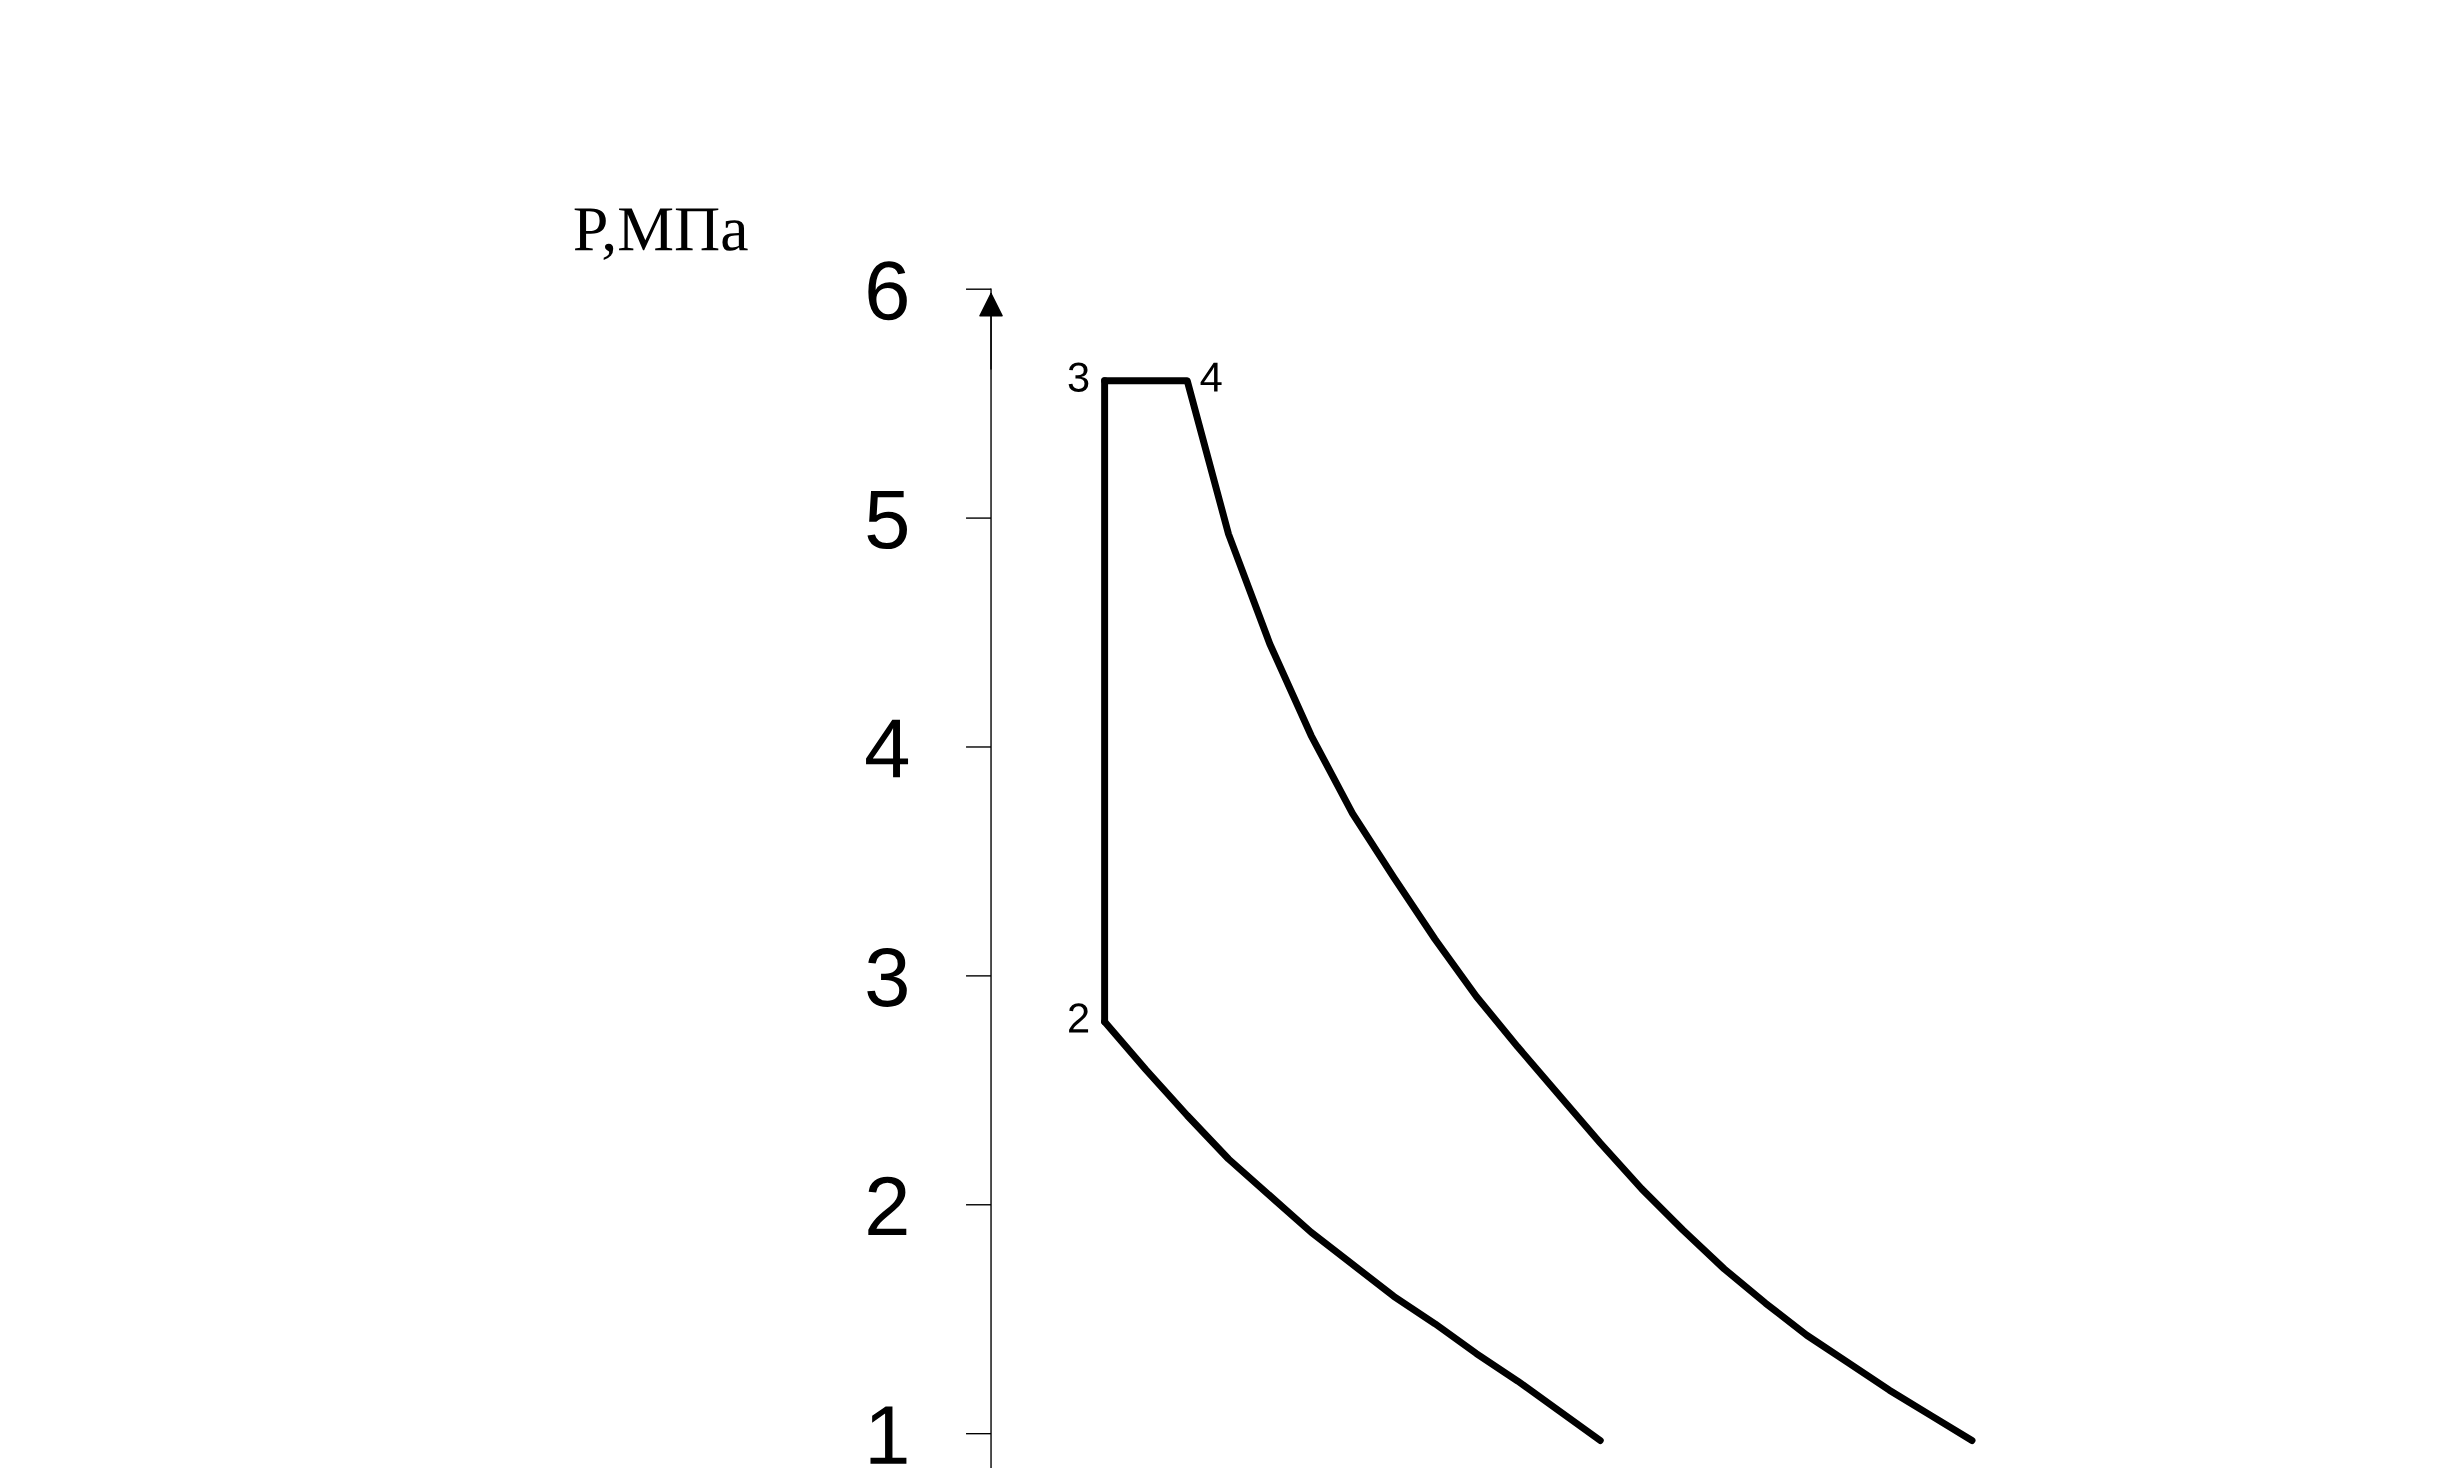  What do you see at coordinates (661, 234) in the screenshot?
I see `y-axis-title: P,МПа` at bounding box center [661, 234].